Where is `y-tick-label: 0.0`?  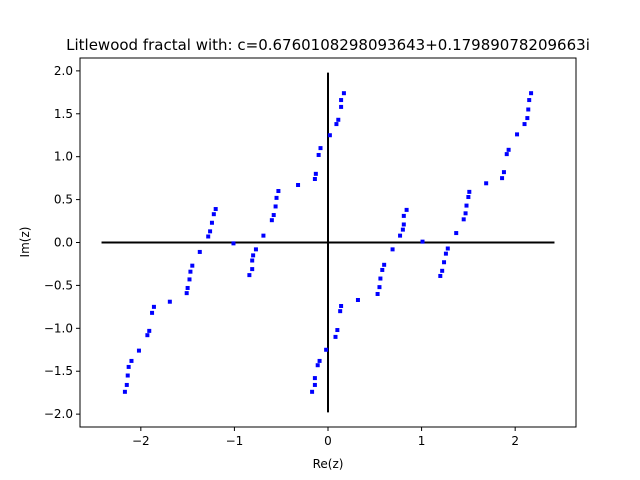 y-tick-label: 0.0 is located at coordinates (63, 243).